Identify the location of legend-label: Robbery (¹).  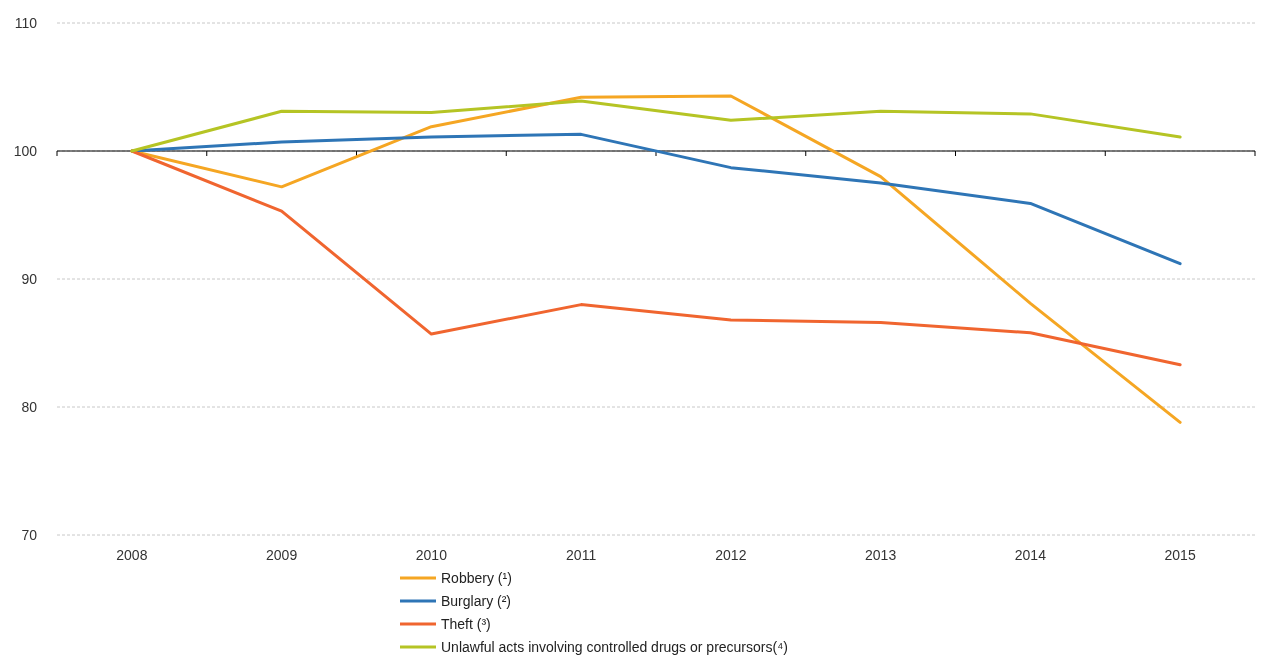
(476, 578).